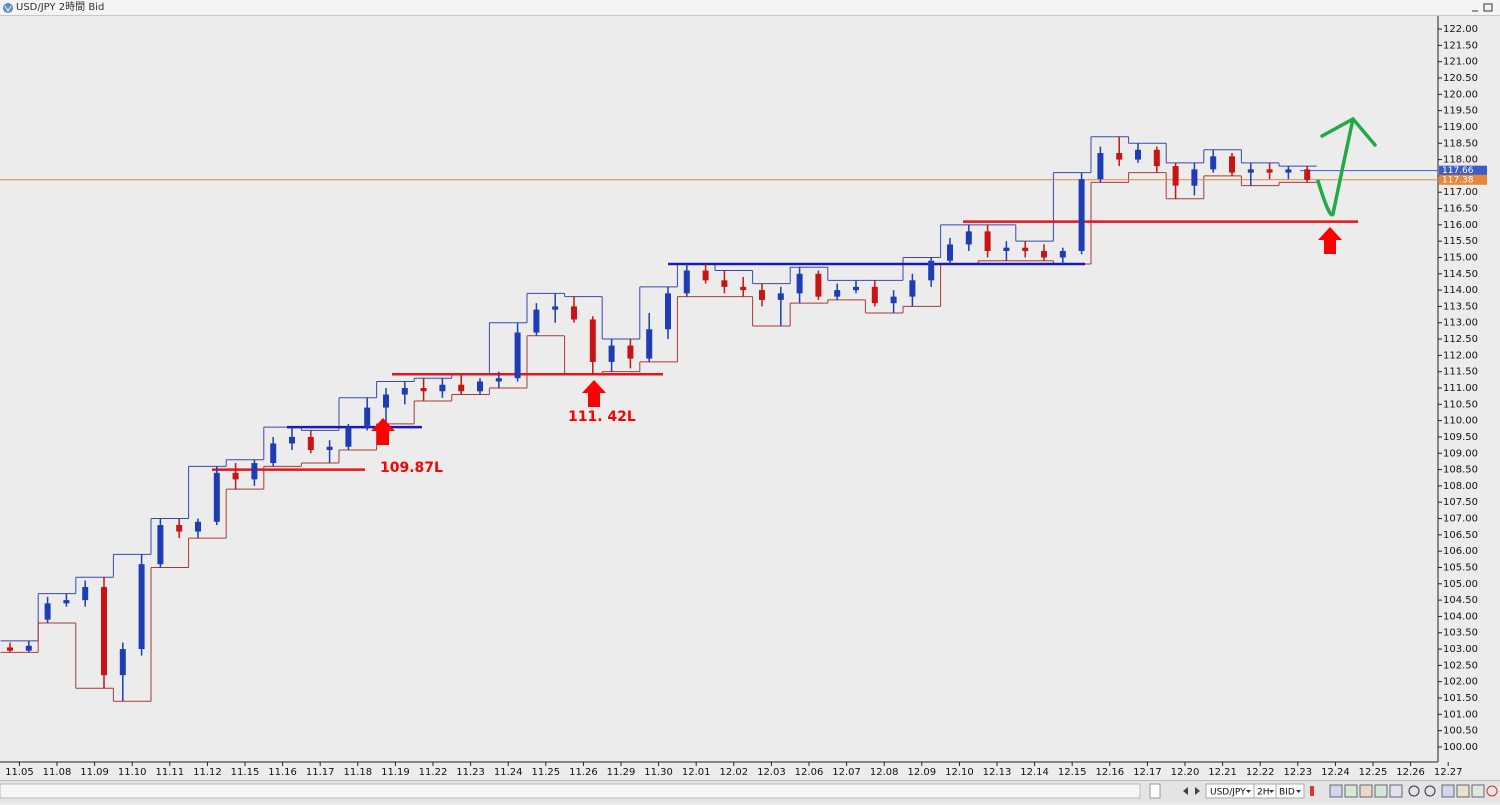 Image resolution: width=1500 pixels, height=805 pixels. I want to click on x-tick-label: 11.22, so click(433, 772).